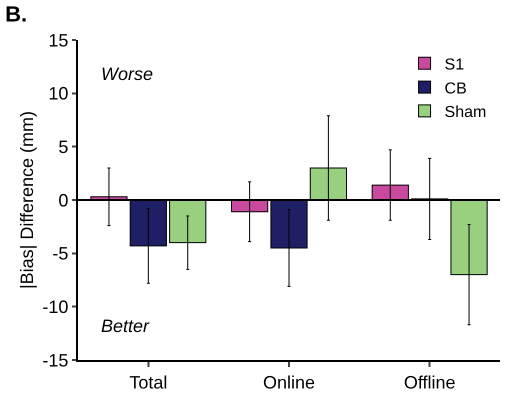 The image size is (512, 405). What do you see at coordinates (63, 200) in the screenshot?
I see `y-tick-label: 0` at bounding box center [63, 200].